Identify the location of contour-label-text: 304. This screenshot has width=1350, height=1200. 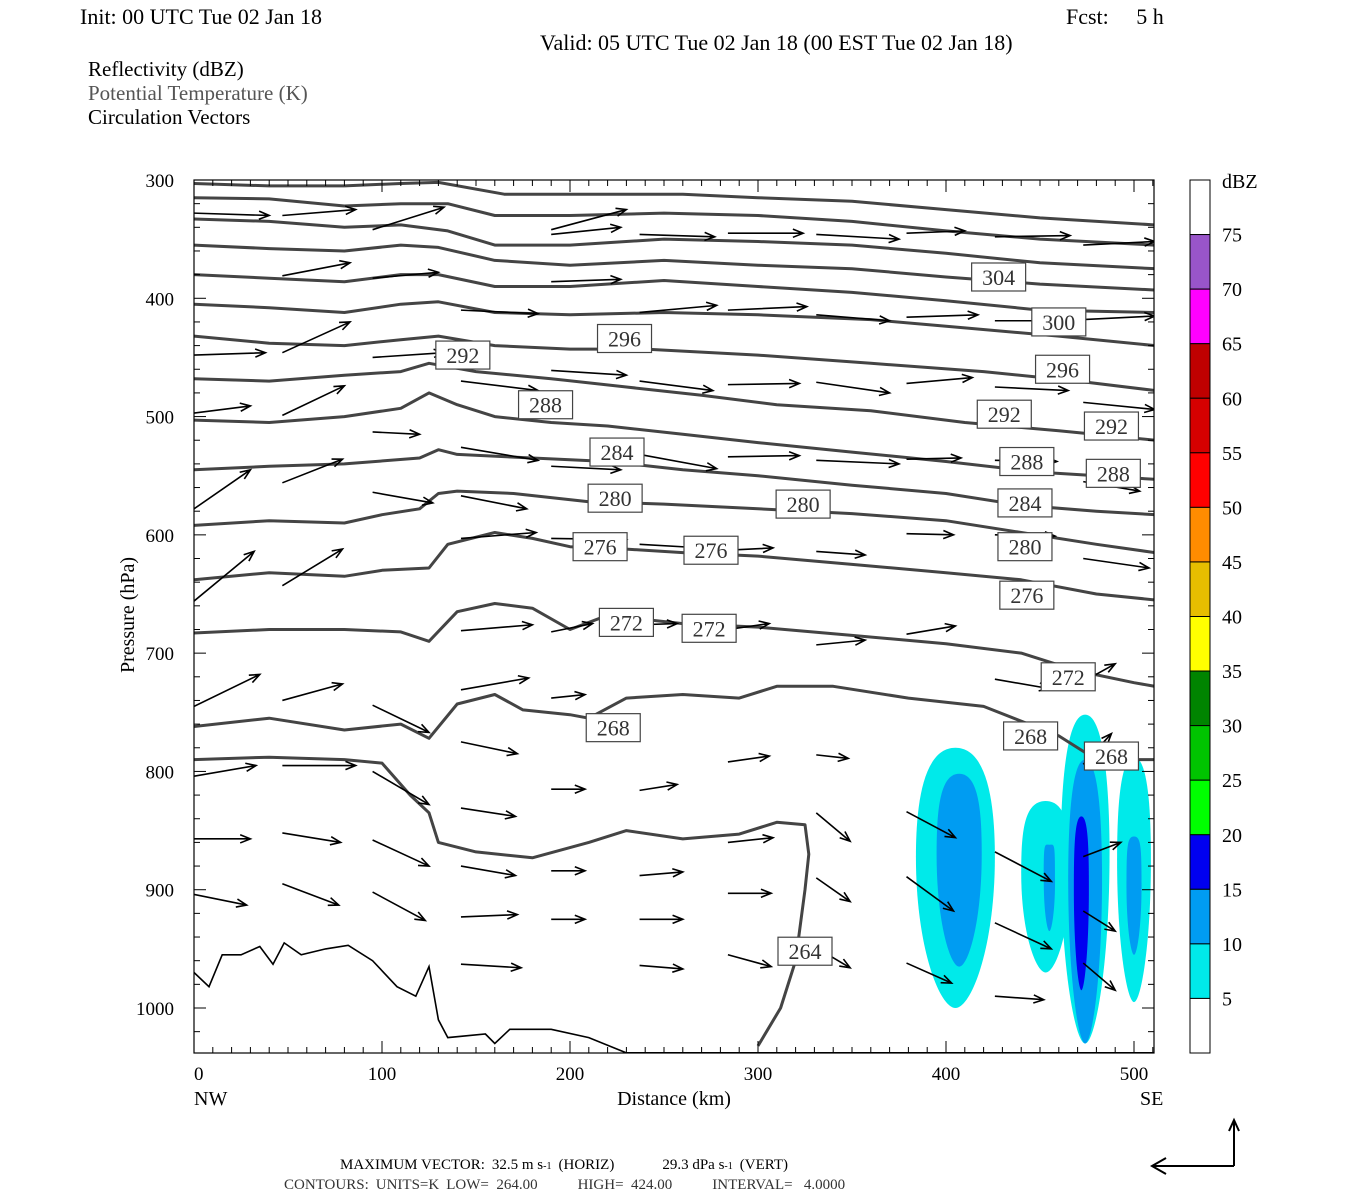
(998, 277).